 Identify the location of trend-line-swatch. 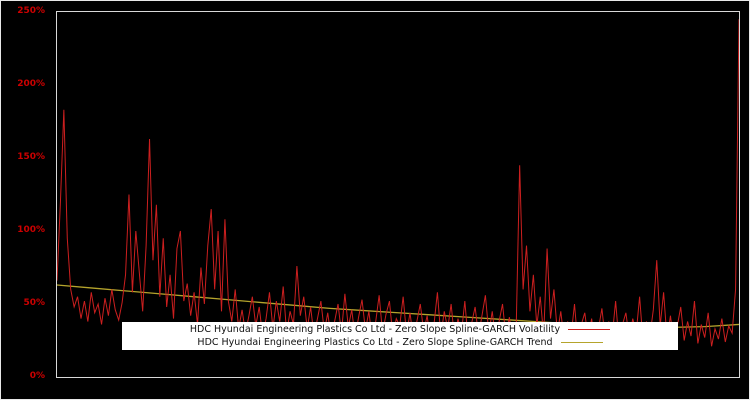
(581, 342).